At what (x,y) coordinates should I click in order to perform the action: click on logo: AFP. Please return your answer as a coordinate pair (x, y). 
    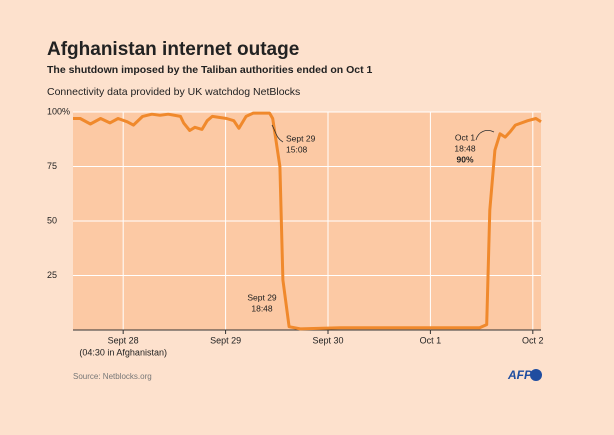
    Looking at the image, I should click on (520, 375).